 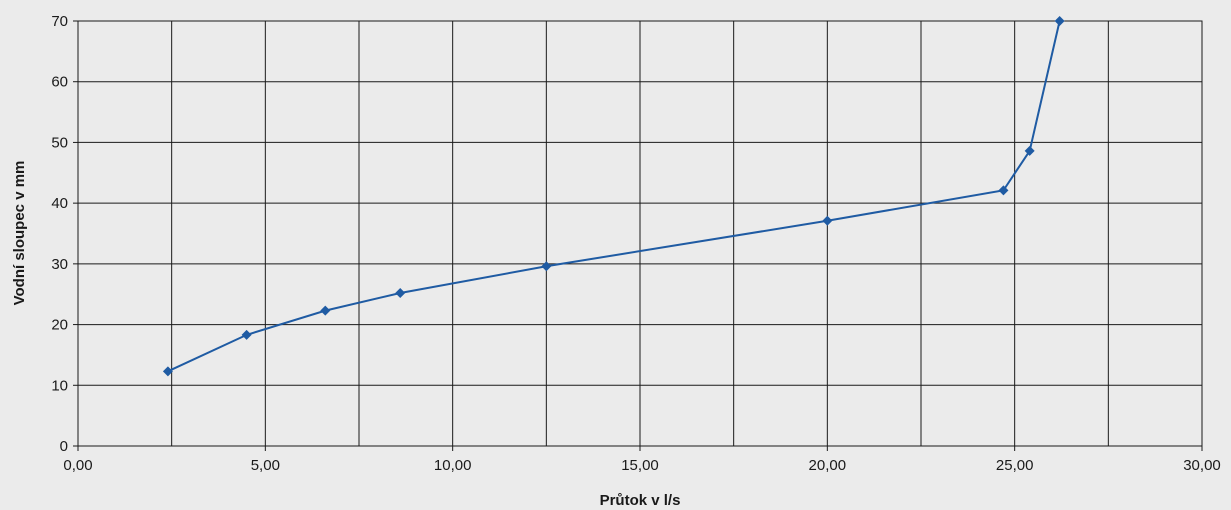 What do you see at coordinates (828, 465) in the screenshot?
I see `x-tick-label: 20,00` at bounding box center [828, 465].